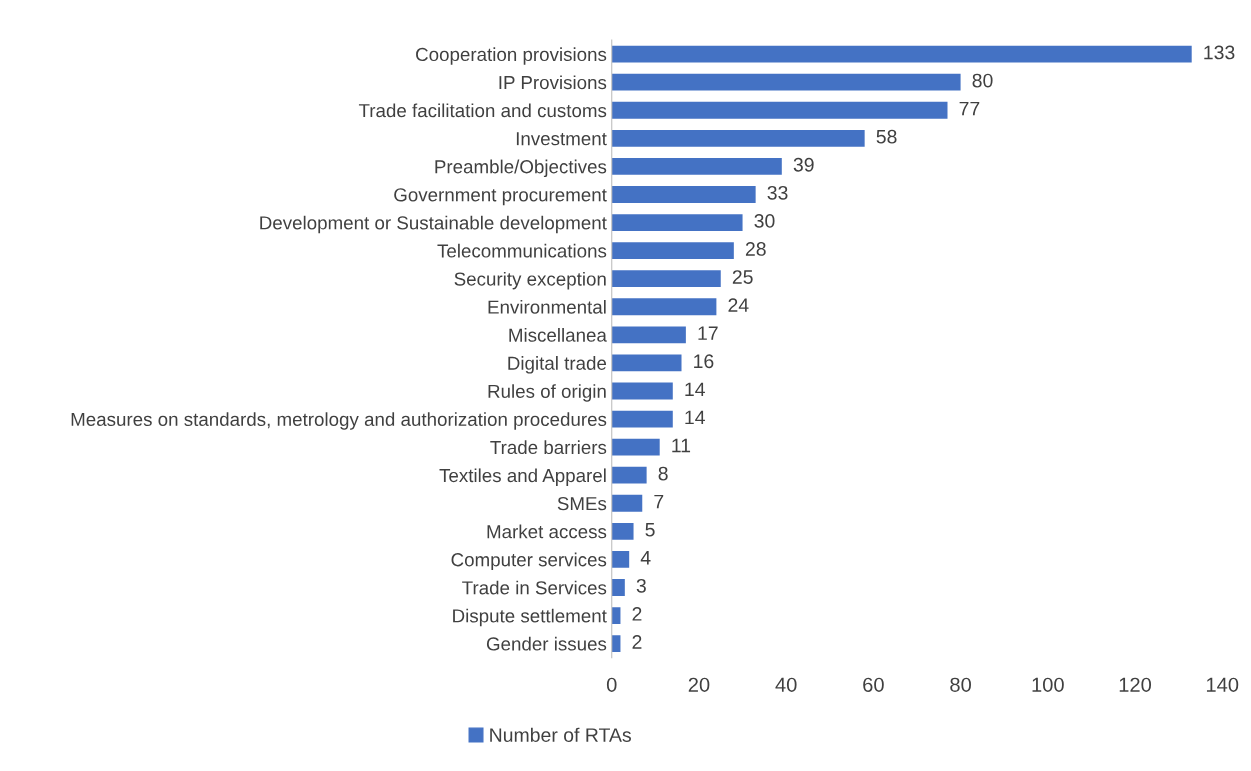  Describe the element at coordinates (511, 56) in the screenshot. I see `y-tick-label: Cooperation provisions` at that location.